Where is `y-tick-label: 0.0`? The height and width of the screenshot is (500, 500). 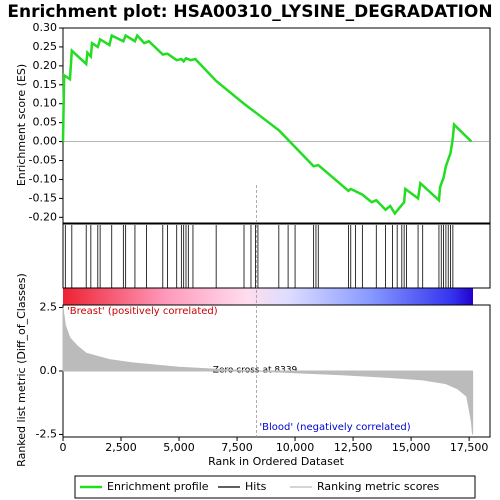 y-tick-label: 0.0 is located at coordinates (49, 370).